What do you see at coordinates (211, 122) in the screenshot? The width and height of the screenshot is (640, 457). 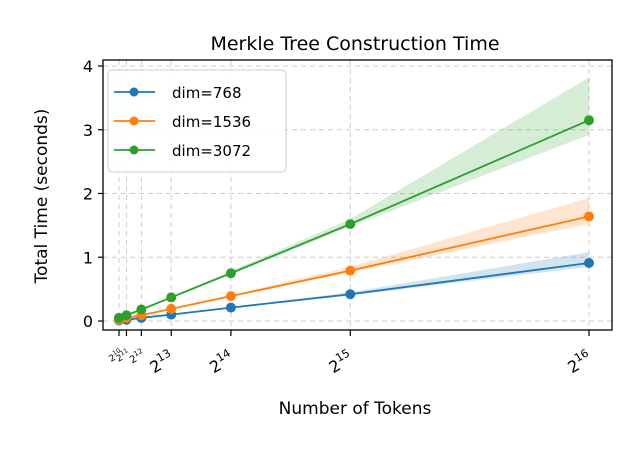 I see `legend-label: dim=1536` at bounding box center [211, 122].